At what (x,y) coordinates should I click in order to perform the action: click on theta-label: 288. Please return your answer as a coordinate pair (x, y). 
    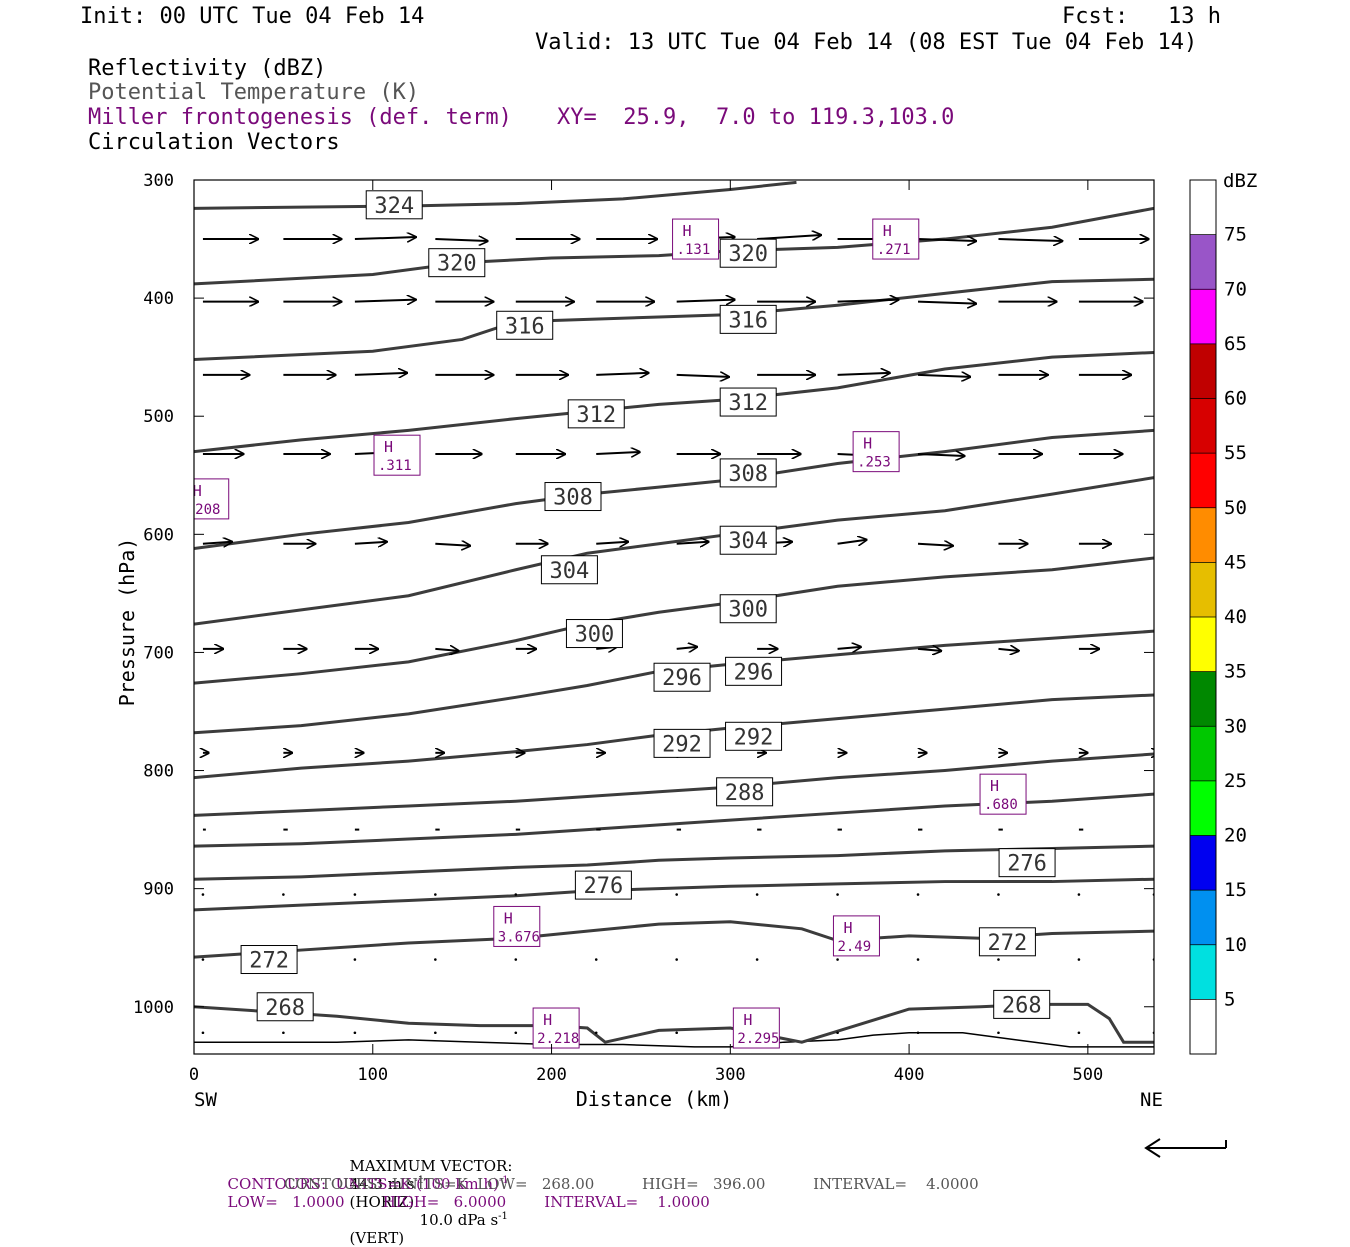
    Looking at the image, I should click on (745, 792).